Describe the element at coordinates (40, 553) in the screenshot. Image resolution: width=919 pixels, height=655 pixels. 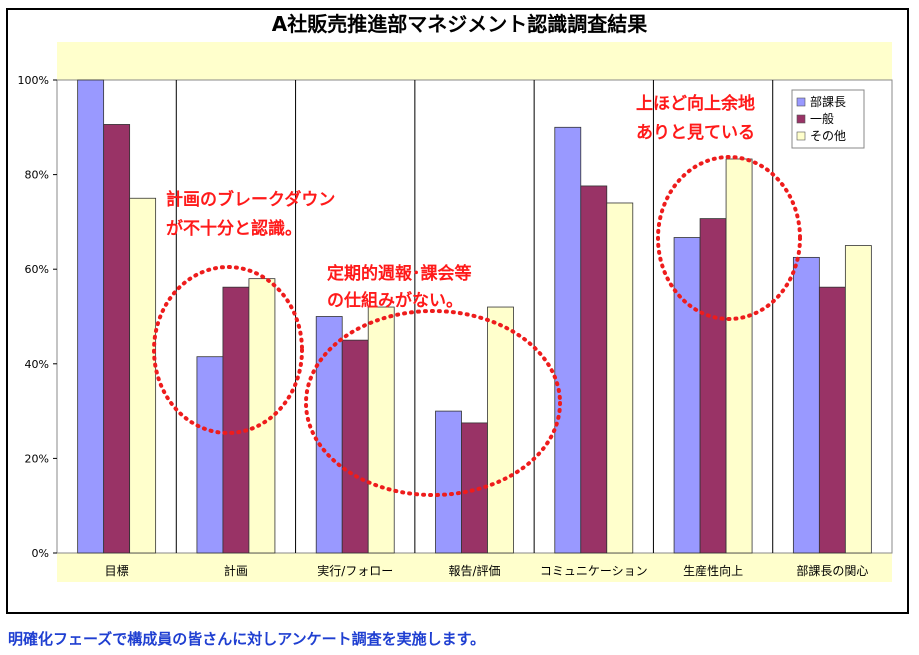
I see `y-tick-label: 0%` at that location.